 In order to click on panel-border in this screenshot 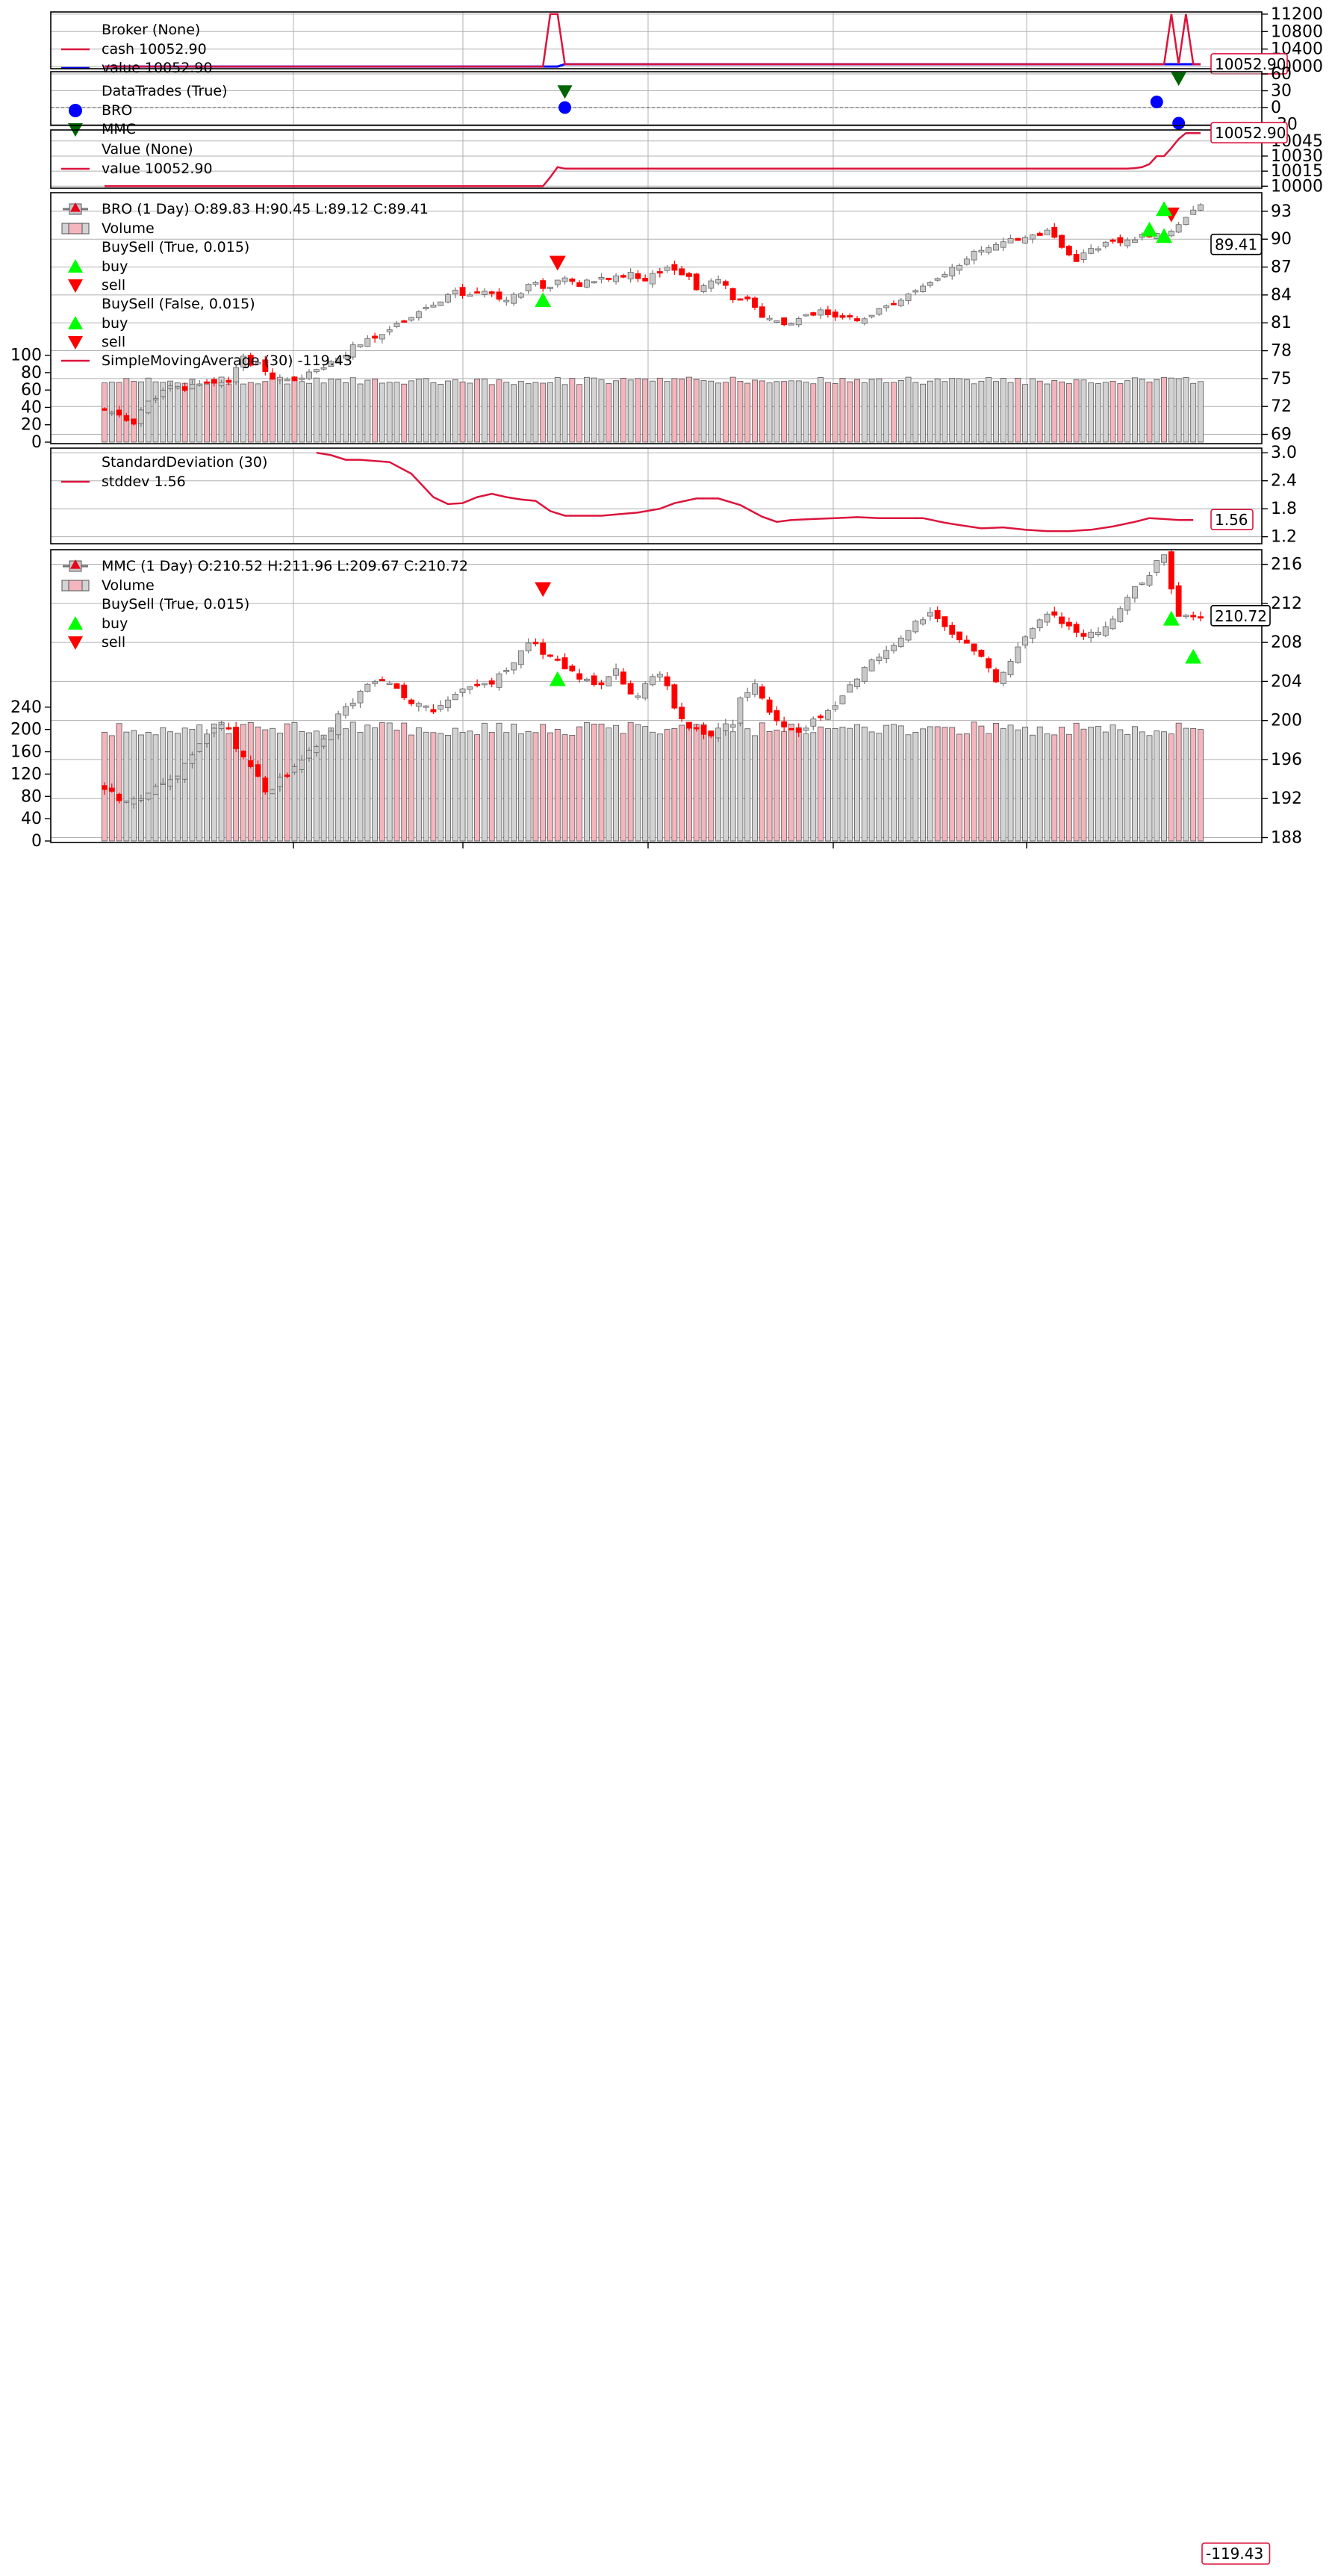, I will do `click(656, 496)`.